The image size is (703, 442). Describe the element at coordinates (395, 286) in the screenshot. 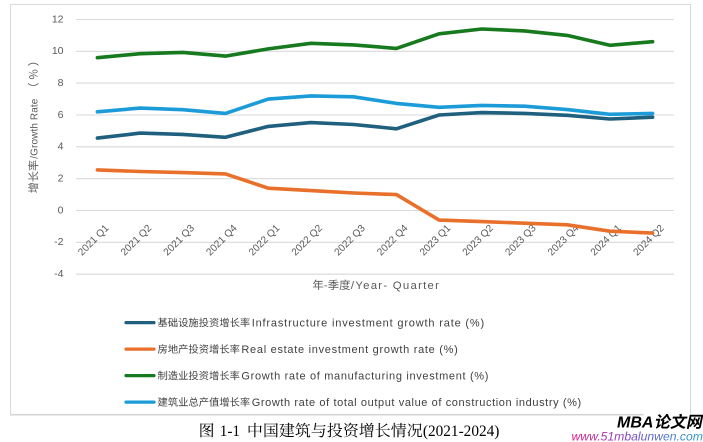

I see `svg-text: /Year- Quarter` at that location.